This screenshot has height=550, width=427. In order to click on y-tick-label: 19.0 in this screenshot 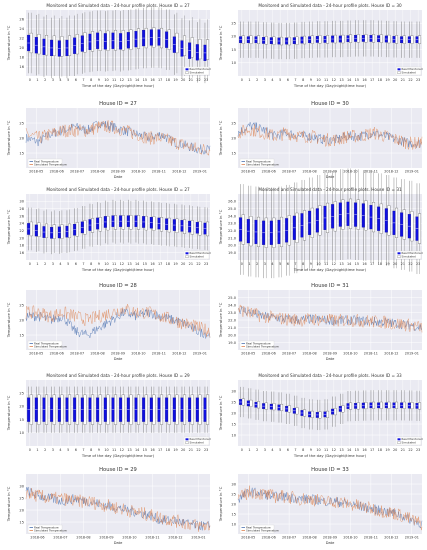, I will do `click(232, 343)`.